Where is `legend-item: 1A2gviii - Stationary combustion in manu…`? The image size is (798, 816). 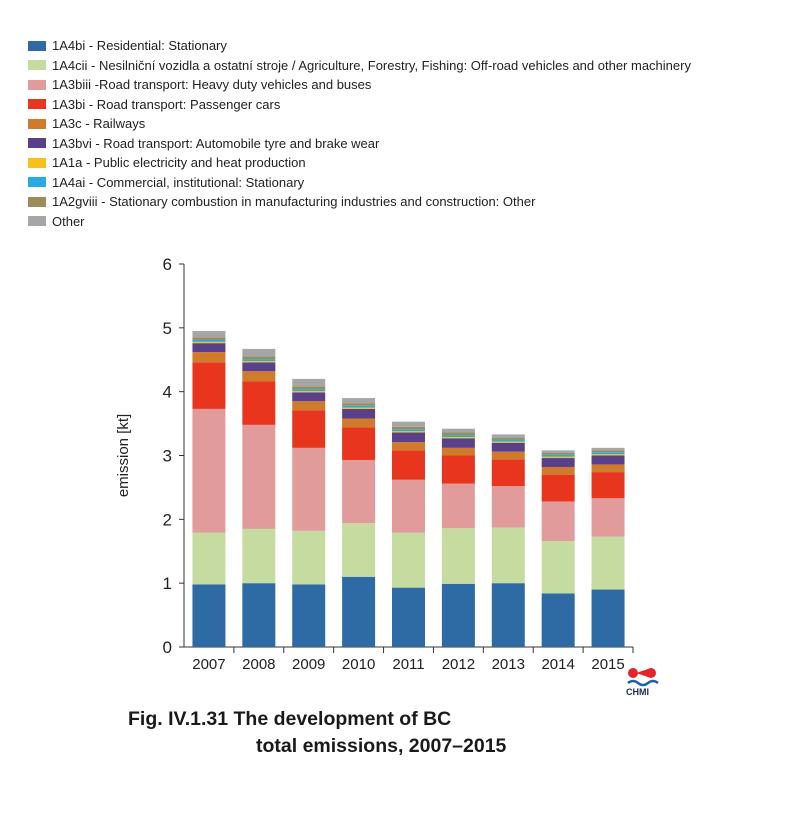
legend-item: 1A2gviii - Stationary combustion in manu… is located at coordinates (359, 202).